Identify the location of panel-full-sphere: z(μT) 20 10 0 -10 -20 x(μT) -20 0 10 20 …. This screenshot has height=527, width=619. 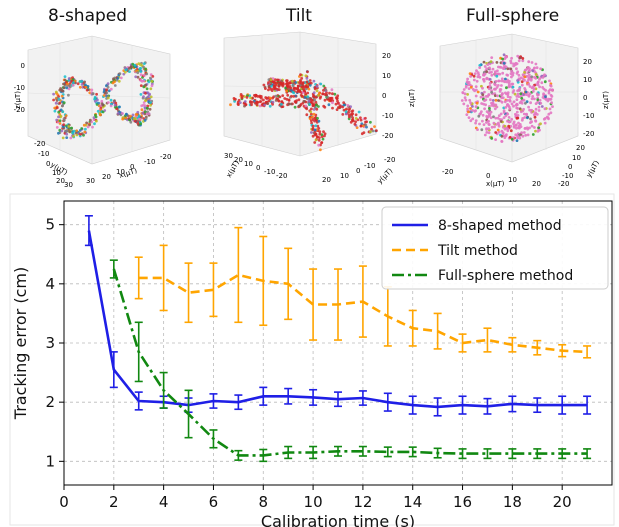
(521, 108).